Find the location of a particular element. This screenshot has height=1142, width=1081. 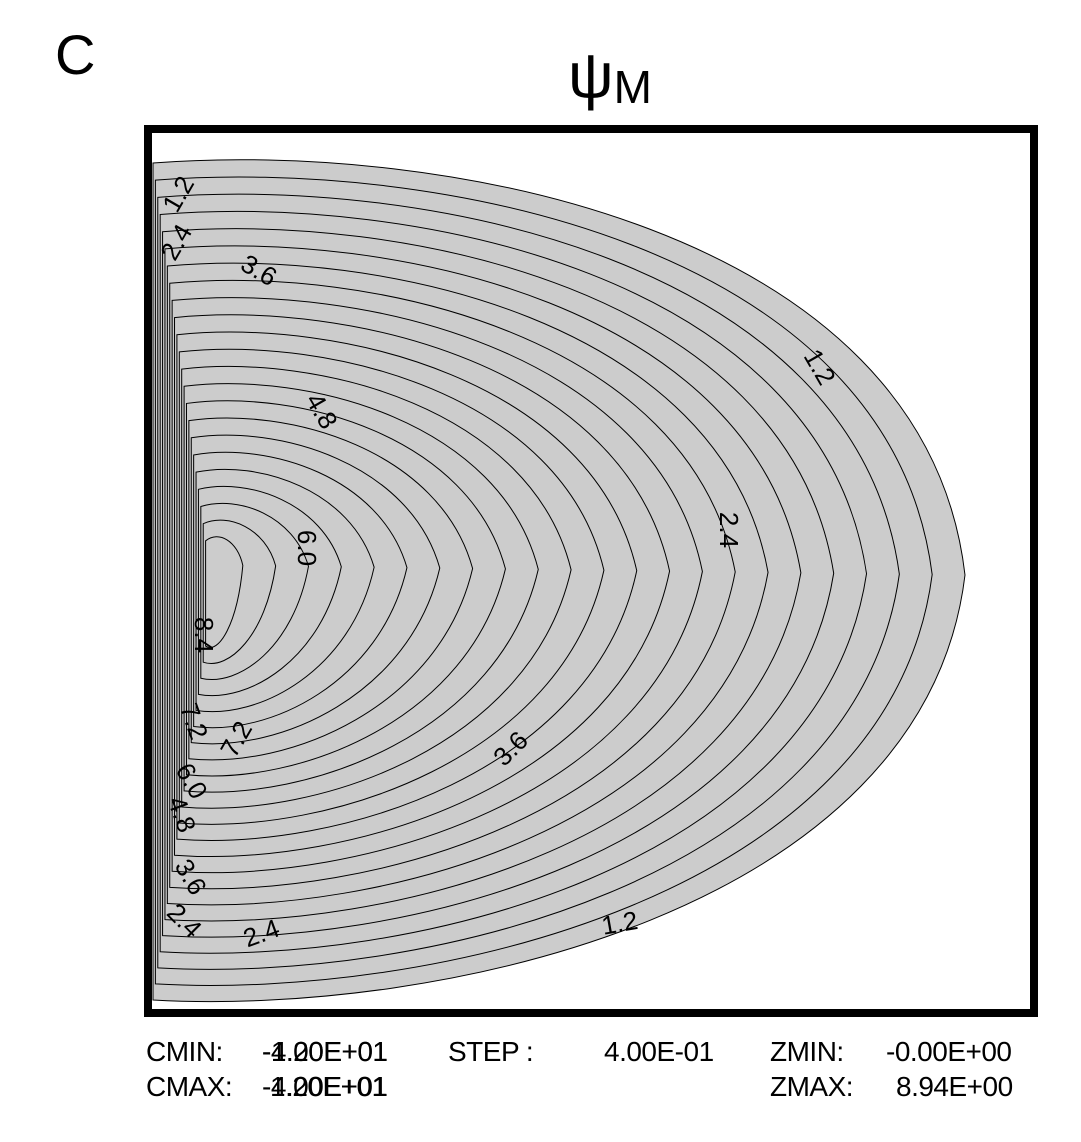

zmin-label: ZMIN: is located at coordinates (807, 1051).